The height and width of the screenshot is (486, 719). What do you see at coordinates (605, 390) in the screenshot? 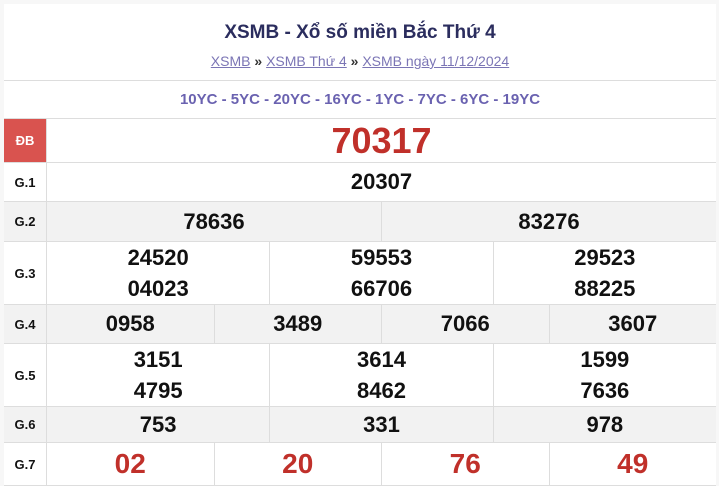
I see `prize-number: 7636` at bounding box center [605, 390].